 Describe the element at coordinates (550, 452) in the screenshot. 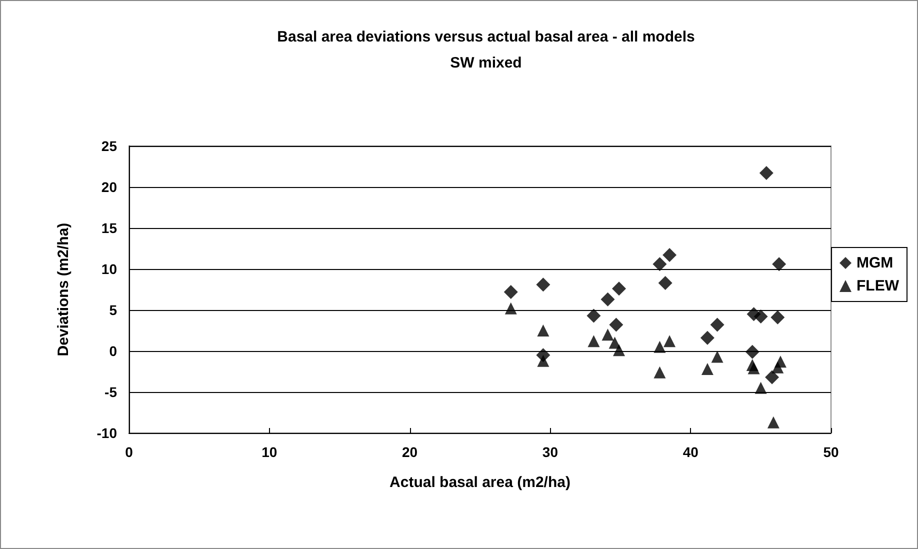

I see `x-tick-label: 30` at that location.